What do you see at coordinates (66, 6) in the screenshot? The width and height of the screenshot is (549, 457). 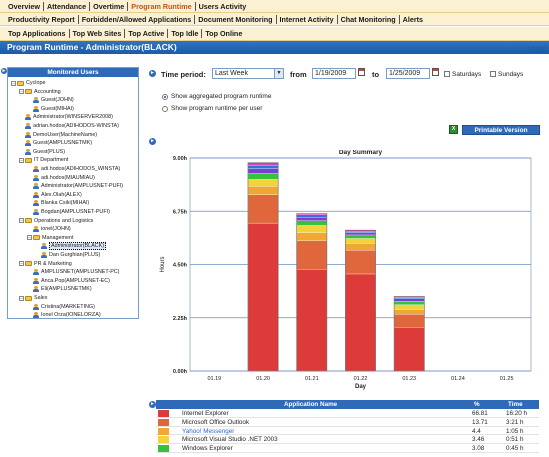 I see `nav-tab-attendance: Attendance` at bounding box center [66, 6].